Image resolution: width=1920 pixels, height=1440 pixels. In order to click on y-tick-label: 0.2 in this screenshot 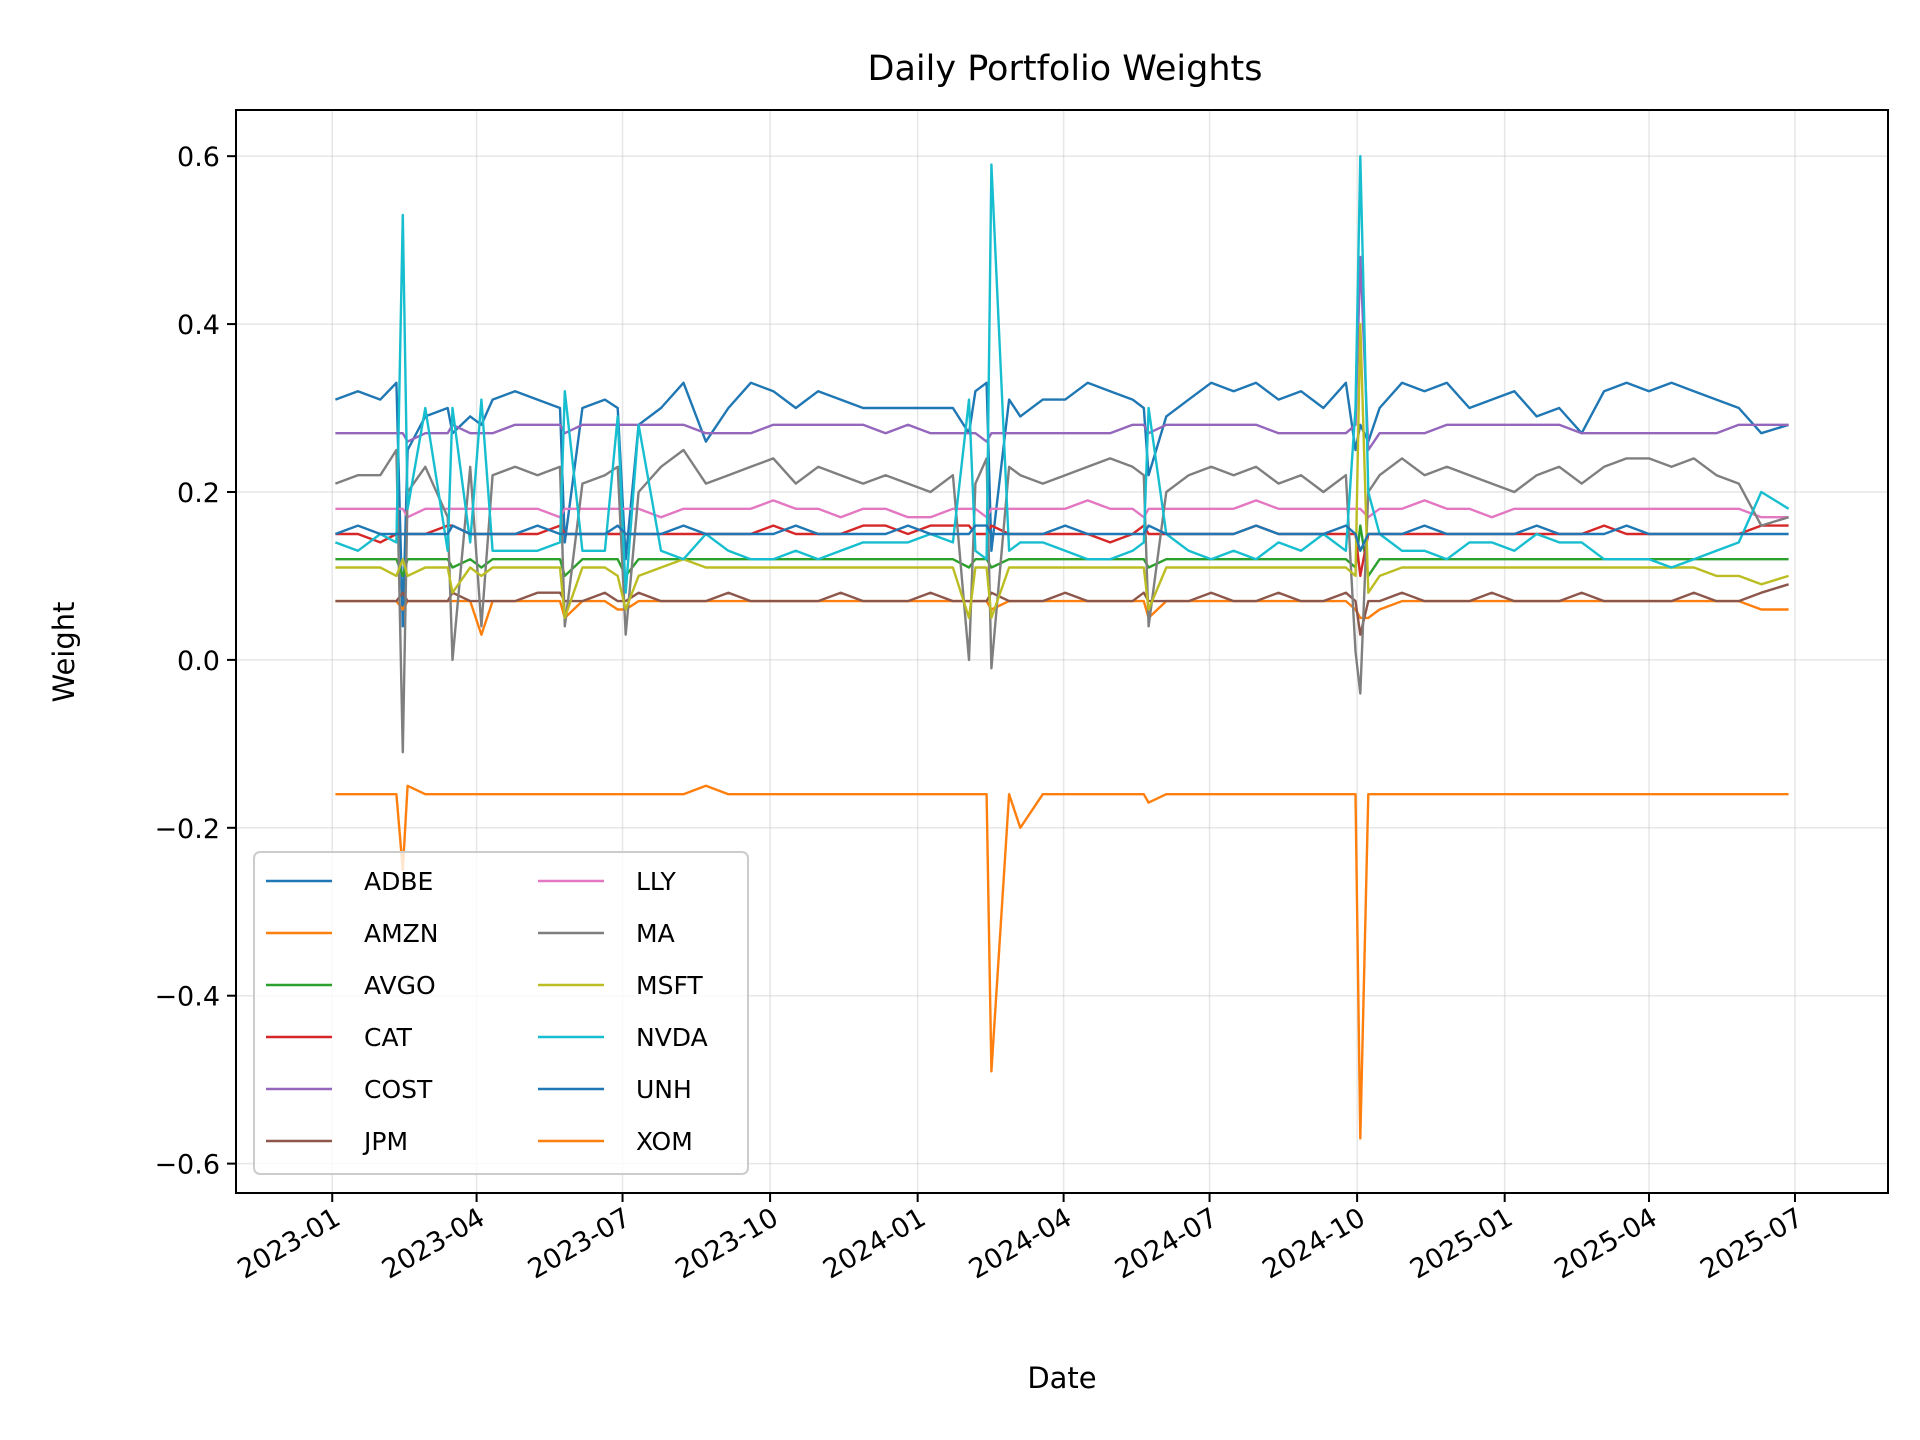, I will do `click(198, 493)`.